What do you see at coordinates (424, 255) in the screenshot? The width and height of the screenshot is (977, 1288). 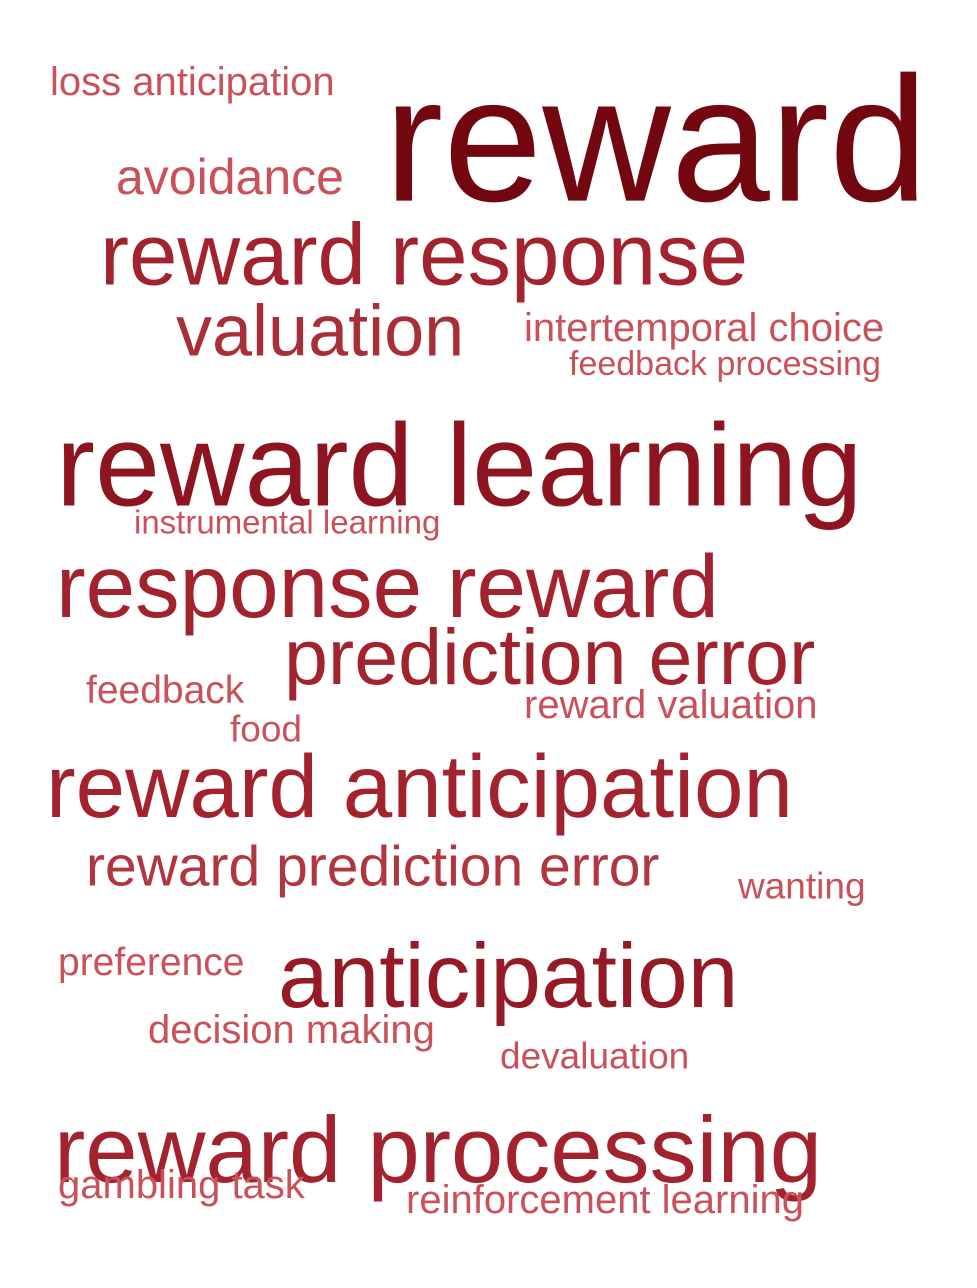 I see `word-reward-response: reward response` at bounding box center [424, 255].